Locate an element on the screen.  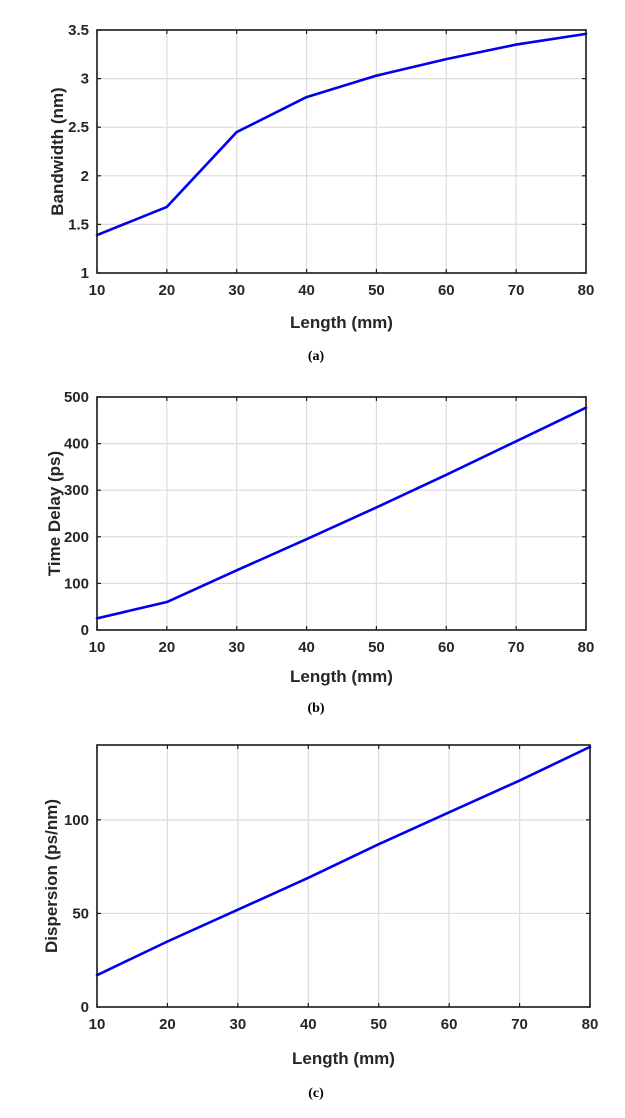
panel-caption: (a) is located at coordinates (316, 356).